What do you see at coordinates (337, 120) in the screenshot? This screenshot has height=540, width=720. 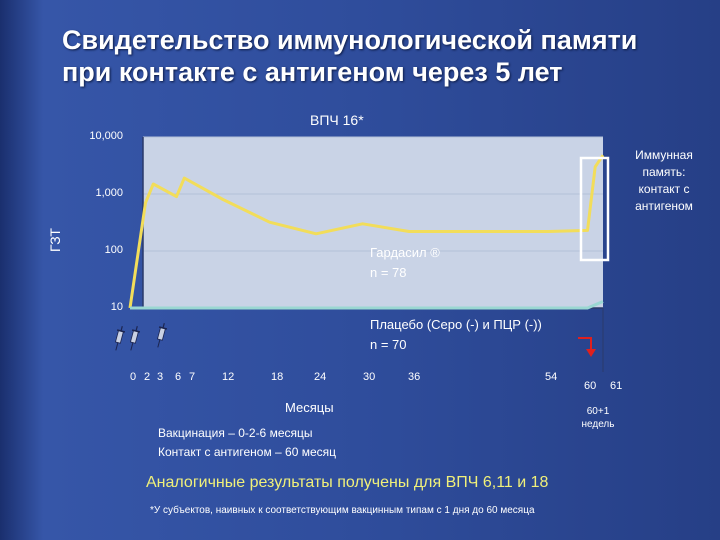 I see `chart-title: ВПЧ 16*` at bounding box center [337, 120].